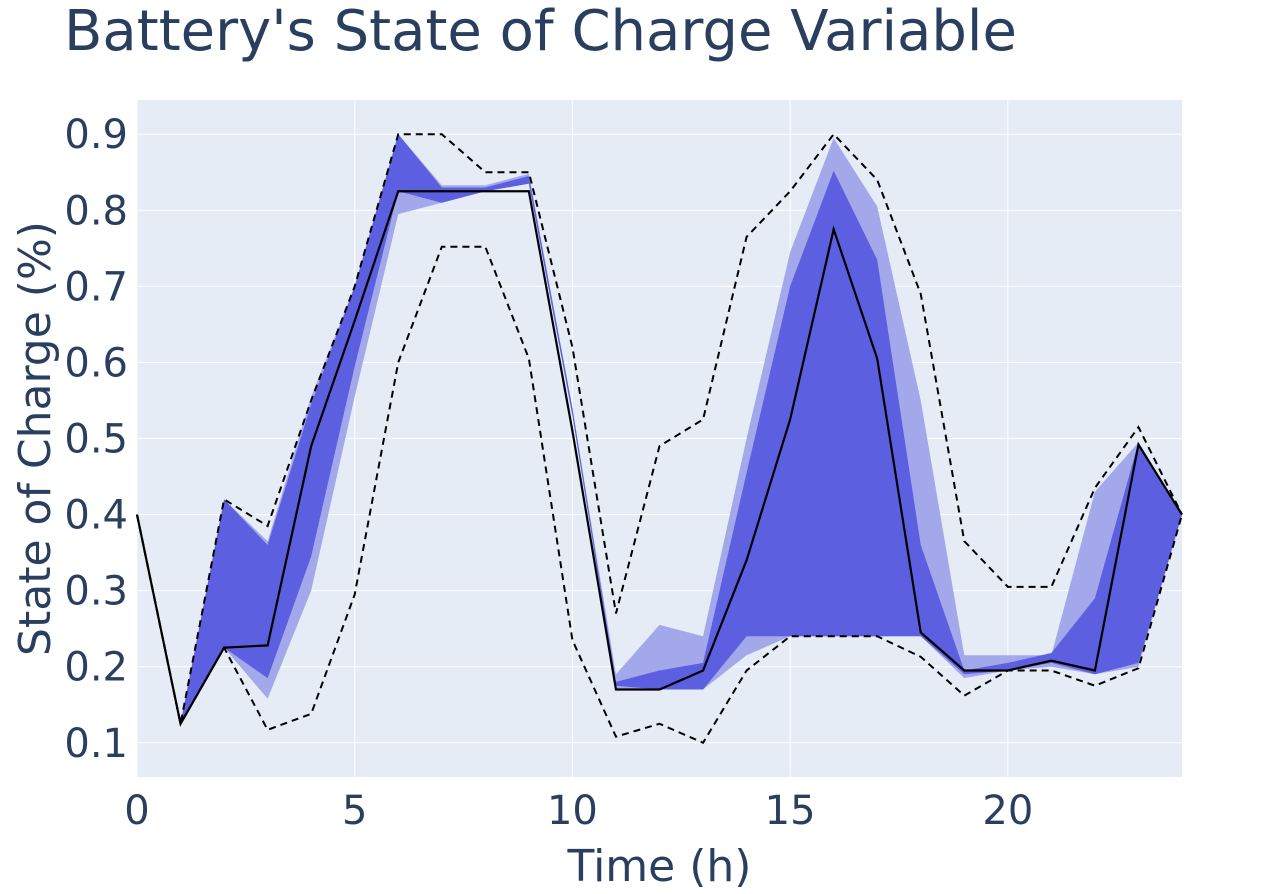  I want to click on y-tick-label: 0.6, so click(96, 363).